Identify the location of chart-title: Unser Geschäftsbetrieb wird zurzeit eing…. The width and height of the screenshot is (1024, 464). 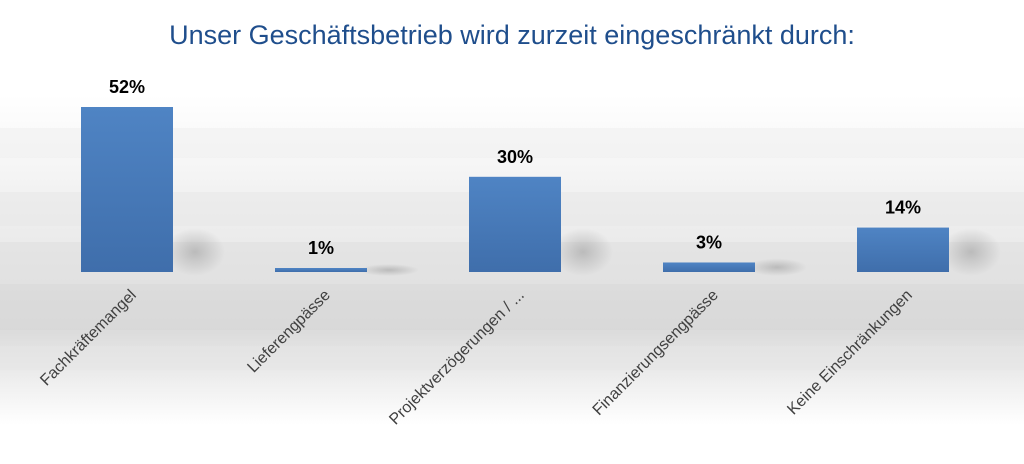
(512, 35).